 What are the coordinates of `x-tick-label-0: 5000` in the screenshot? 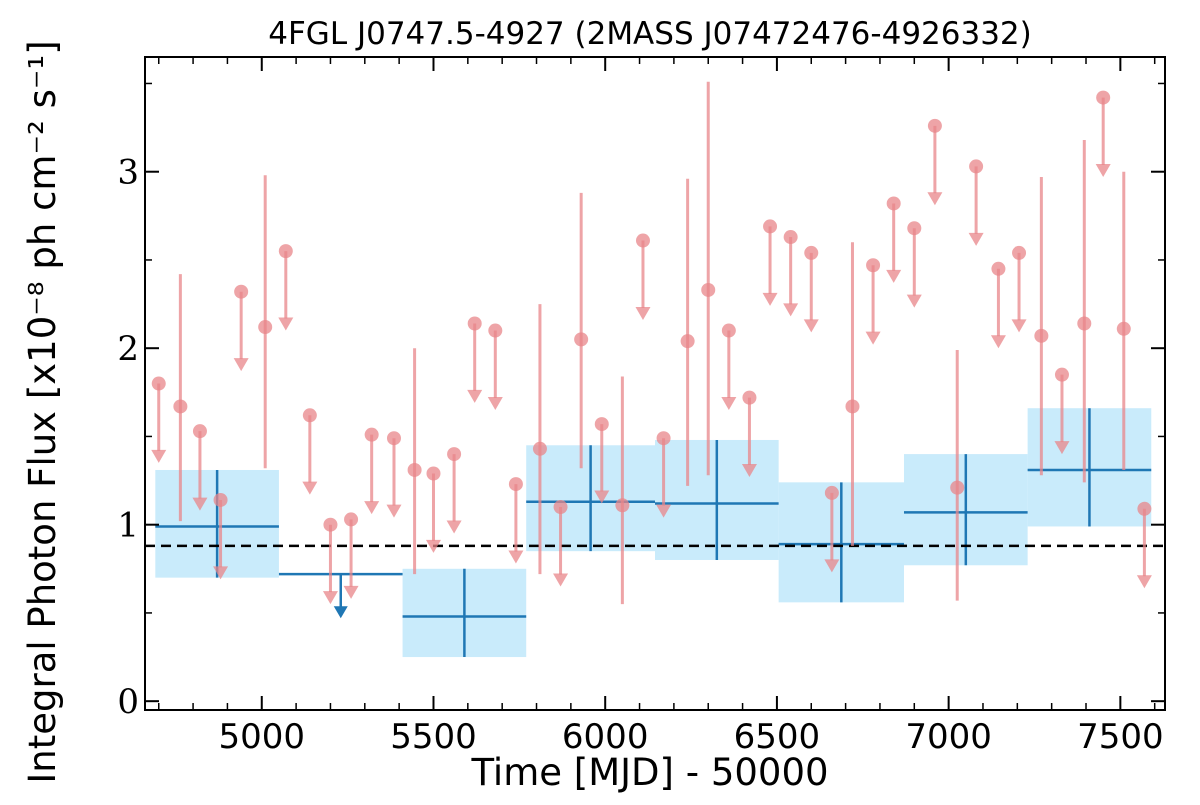 It's located at (262, 737).